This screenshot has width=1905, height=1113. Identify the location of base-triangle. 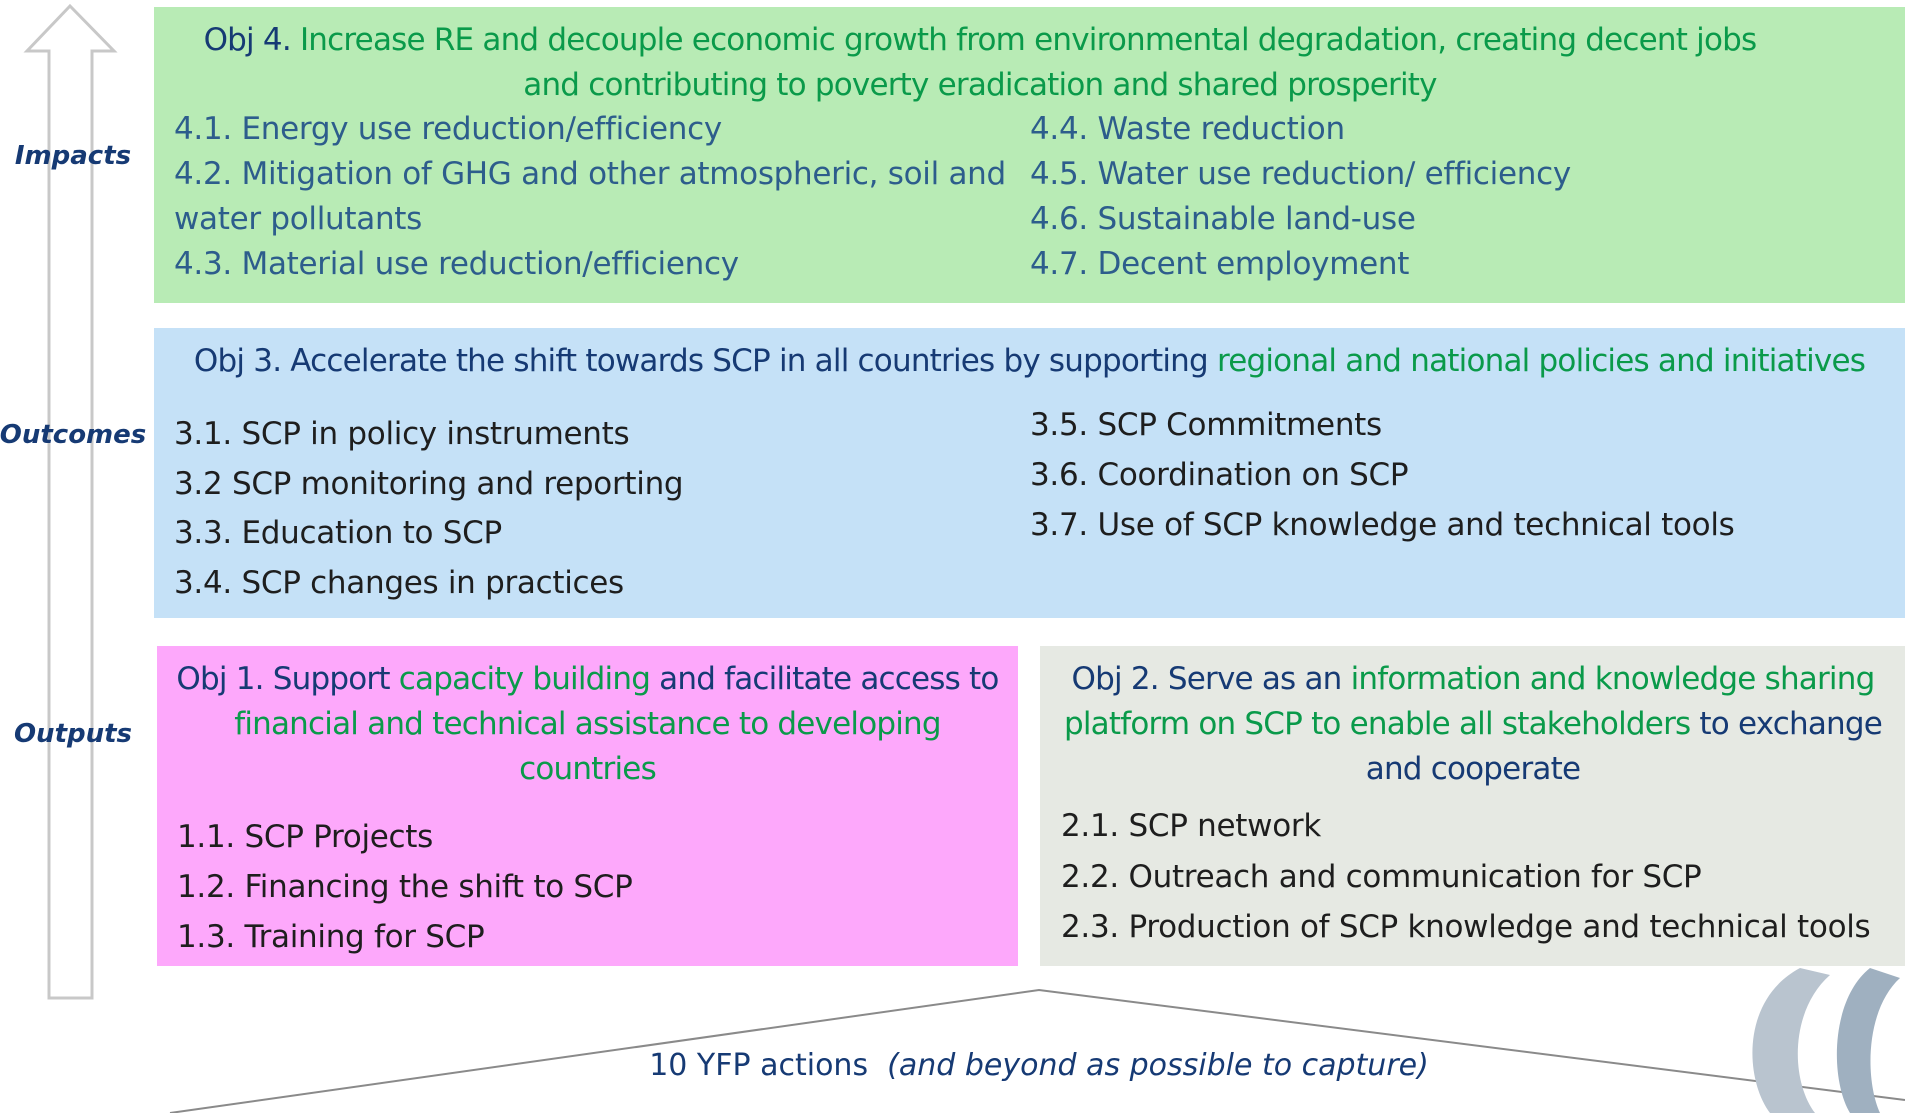
(1037, 1050).